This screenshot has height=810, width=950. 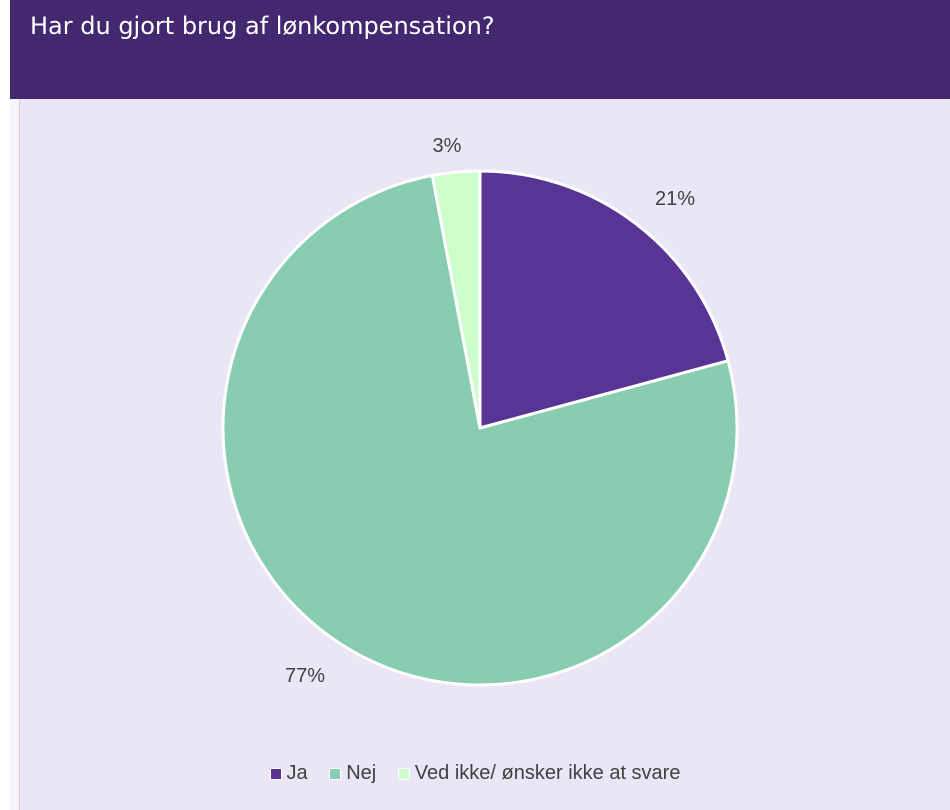 I want to click on pie-slice-ved-ikke, so click(x=456, y=299).